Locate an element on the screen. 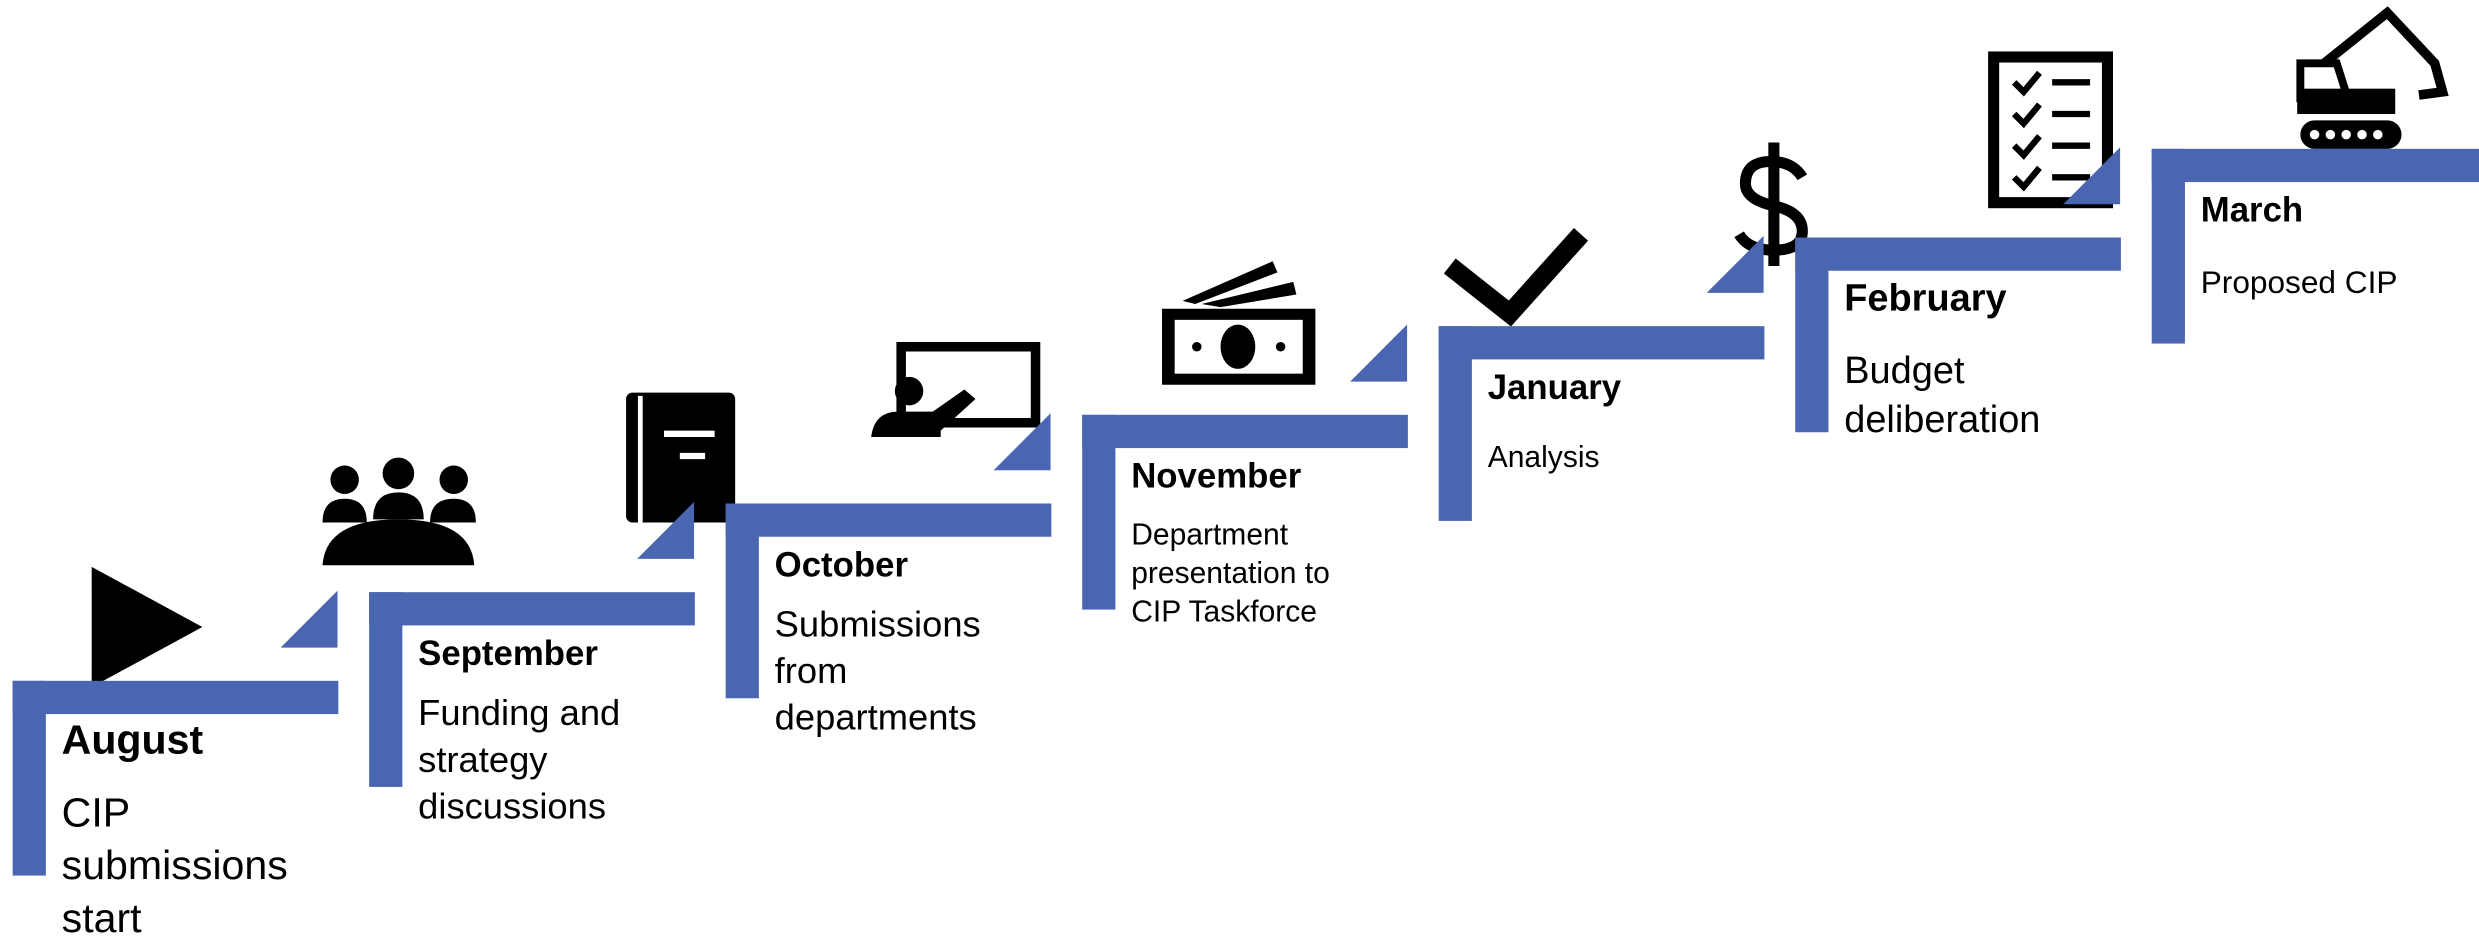  step-month: September is located at coordinates (508, 653).